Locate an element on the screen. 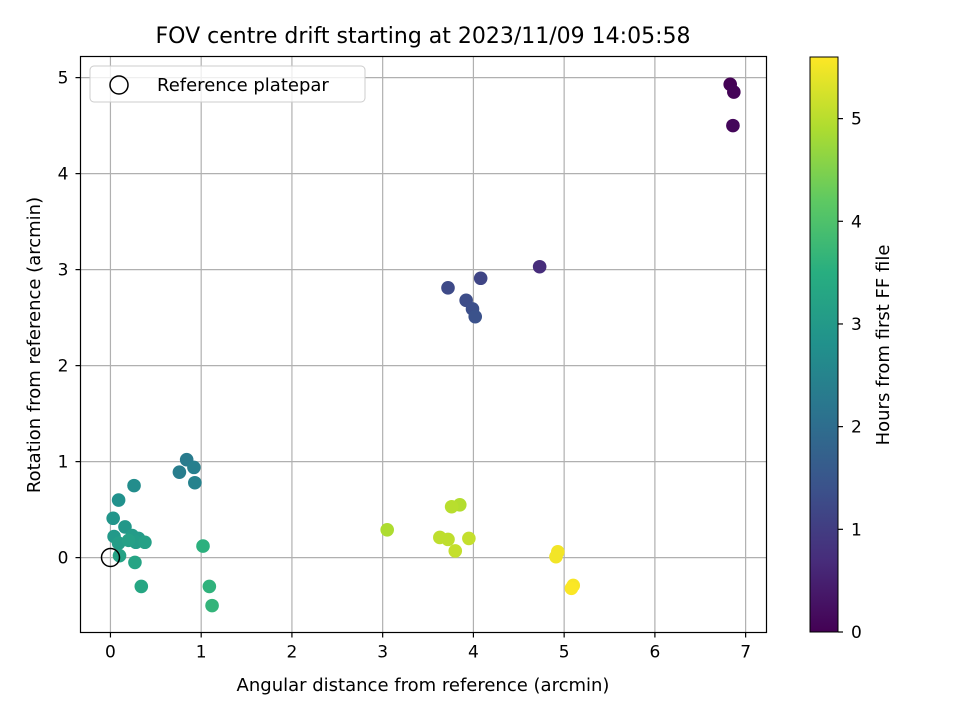 Image resolution: width=960 pixels, height=724 pixels. x-tick-label: 6 is located at coordinates (654, 653).